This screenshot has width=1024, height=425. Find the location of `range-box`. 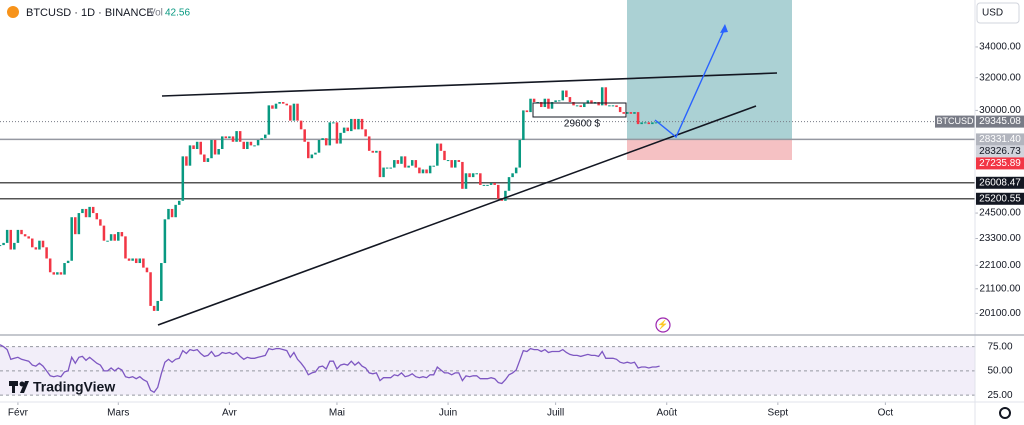

range-box is located at coordinates (579, 110).